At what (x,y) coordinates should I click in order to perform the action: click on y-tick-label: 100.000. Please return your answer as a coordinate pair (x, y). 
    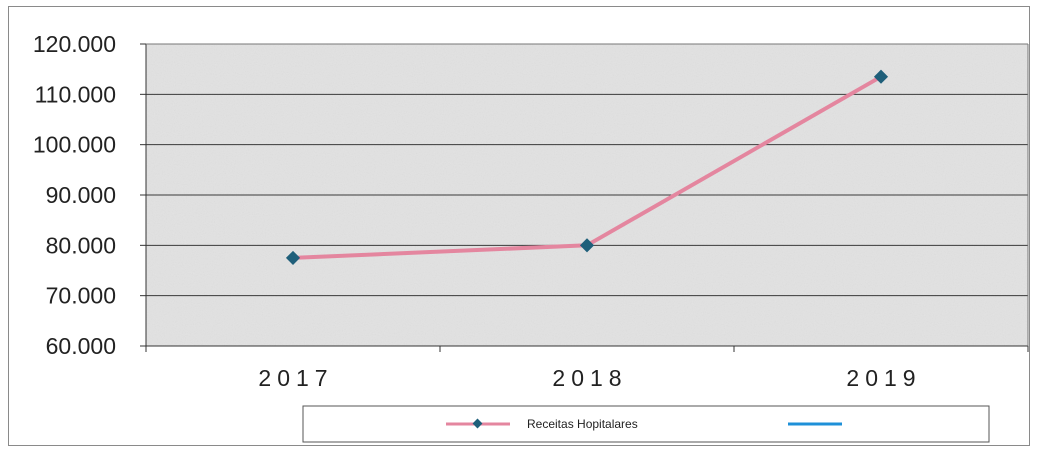
    Looking at the image, I should click on (74, 145).